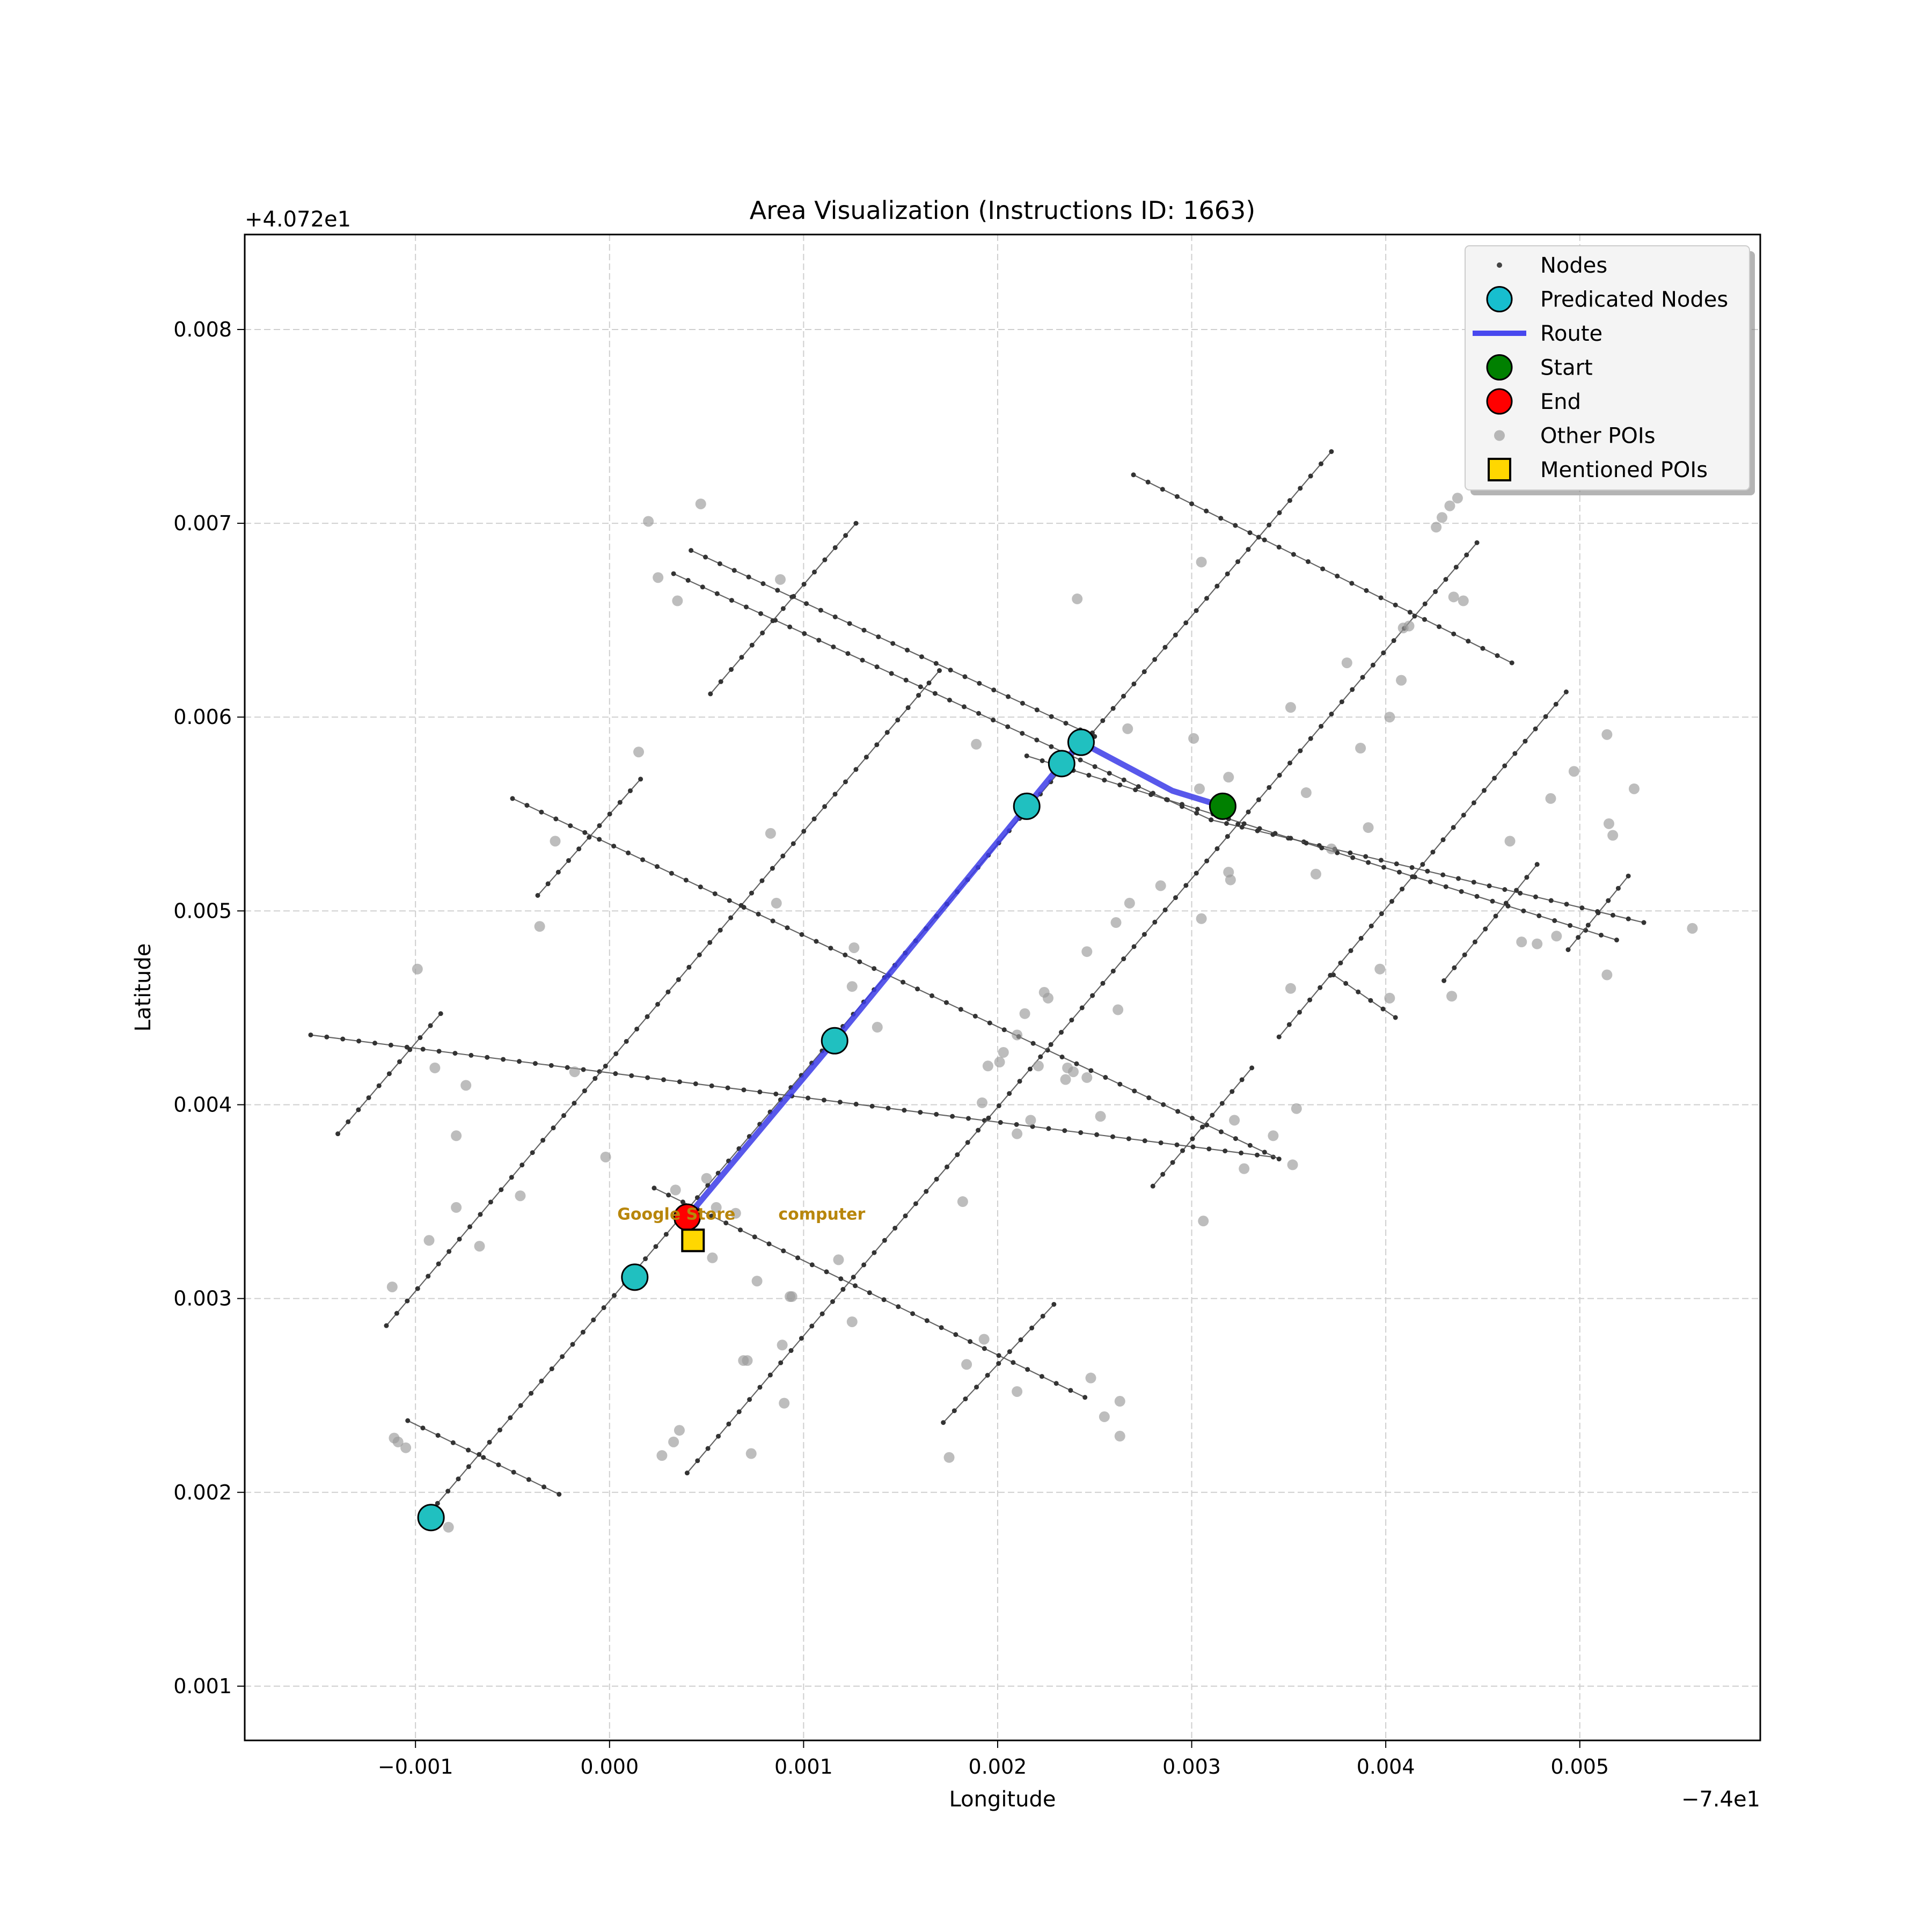 The image size is (1932, 1932). Describe the element at coordinates (803, 1767) in the screenshot. I see `x-tick-label: 0.001` at that location.